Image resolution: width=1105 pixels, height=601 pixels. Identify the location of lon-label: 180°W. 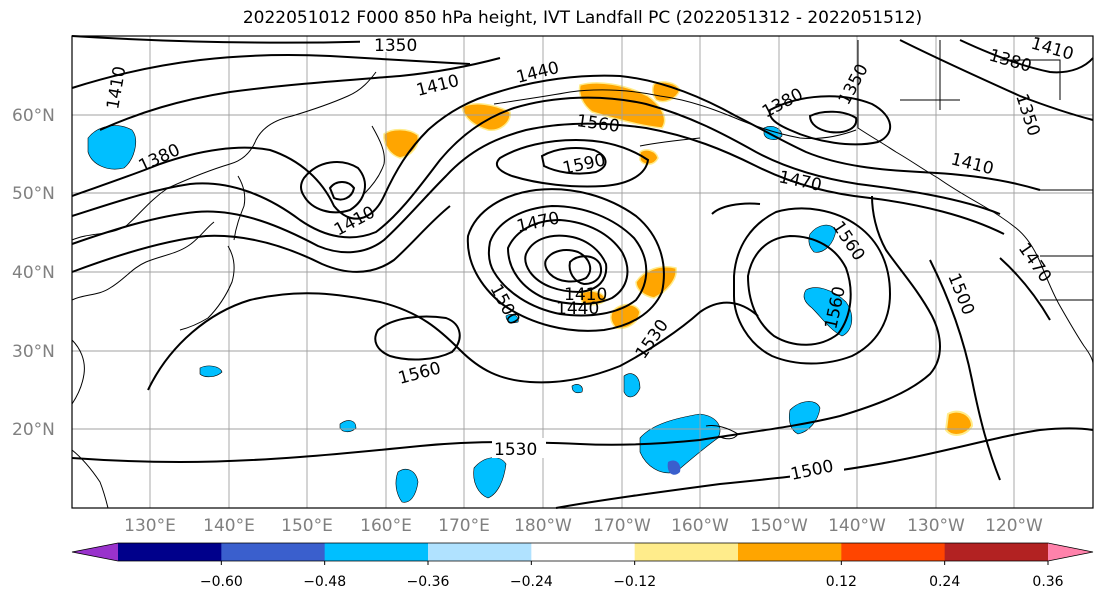
(543, 526).